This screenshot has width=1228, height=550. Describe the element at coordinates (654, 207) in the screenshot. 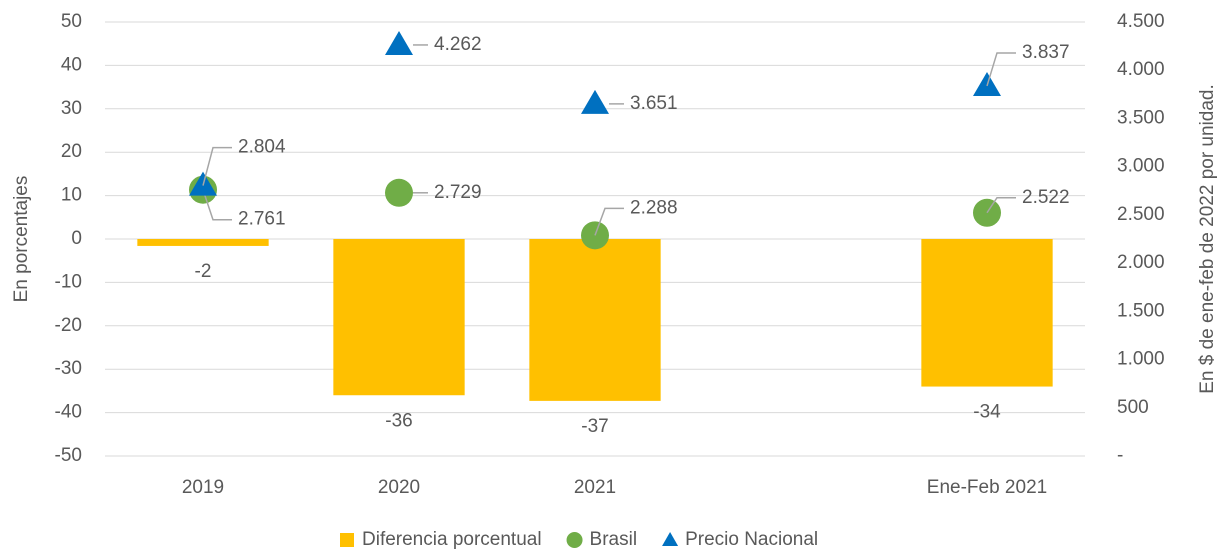

I see `data-label: 2.288` at that location.